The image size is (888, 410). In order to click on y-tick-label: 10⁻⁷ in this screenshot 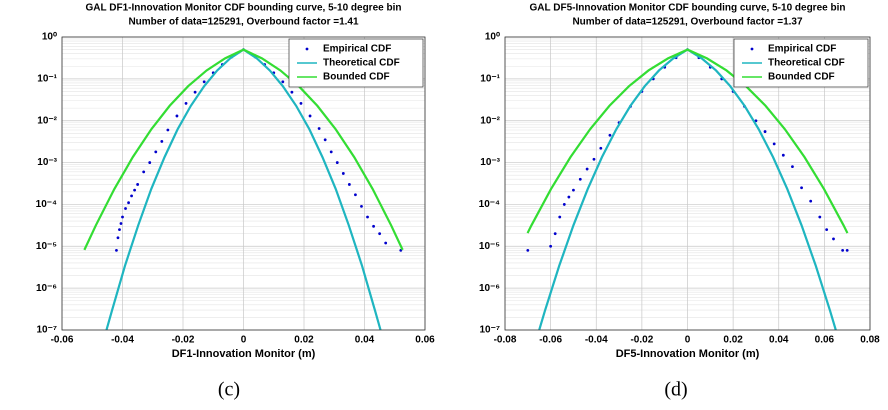, I will do `click(489, 330)`.